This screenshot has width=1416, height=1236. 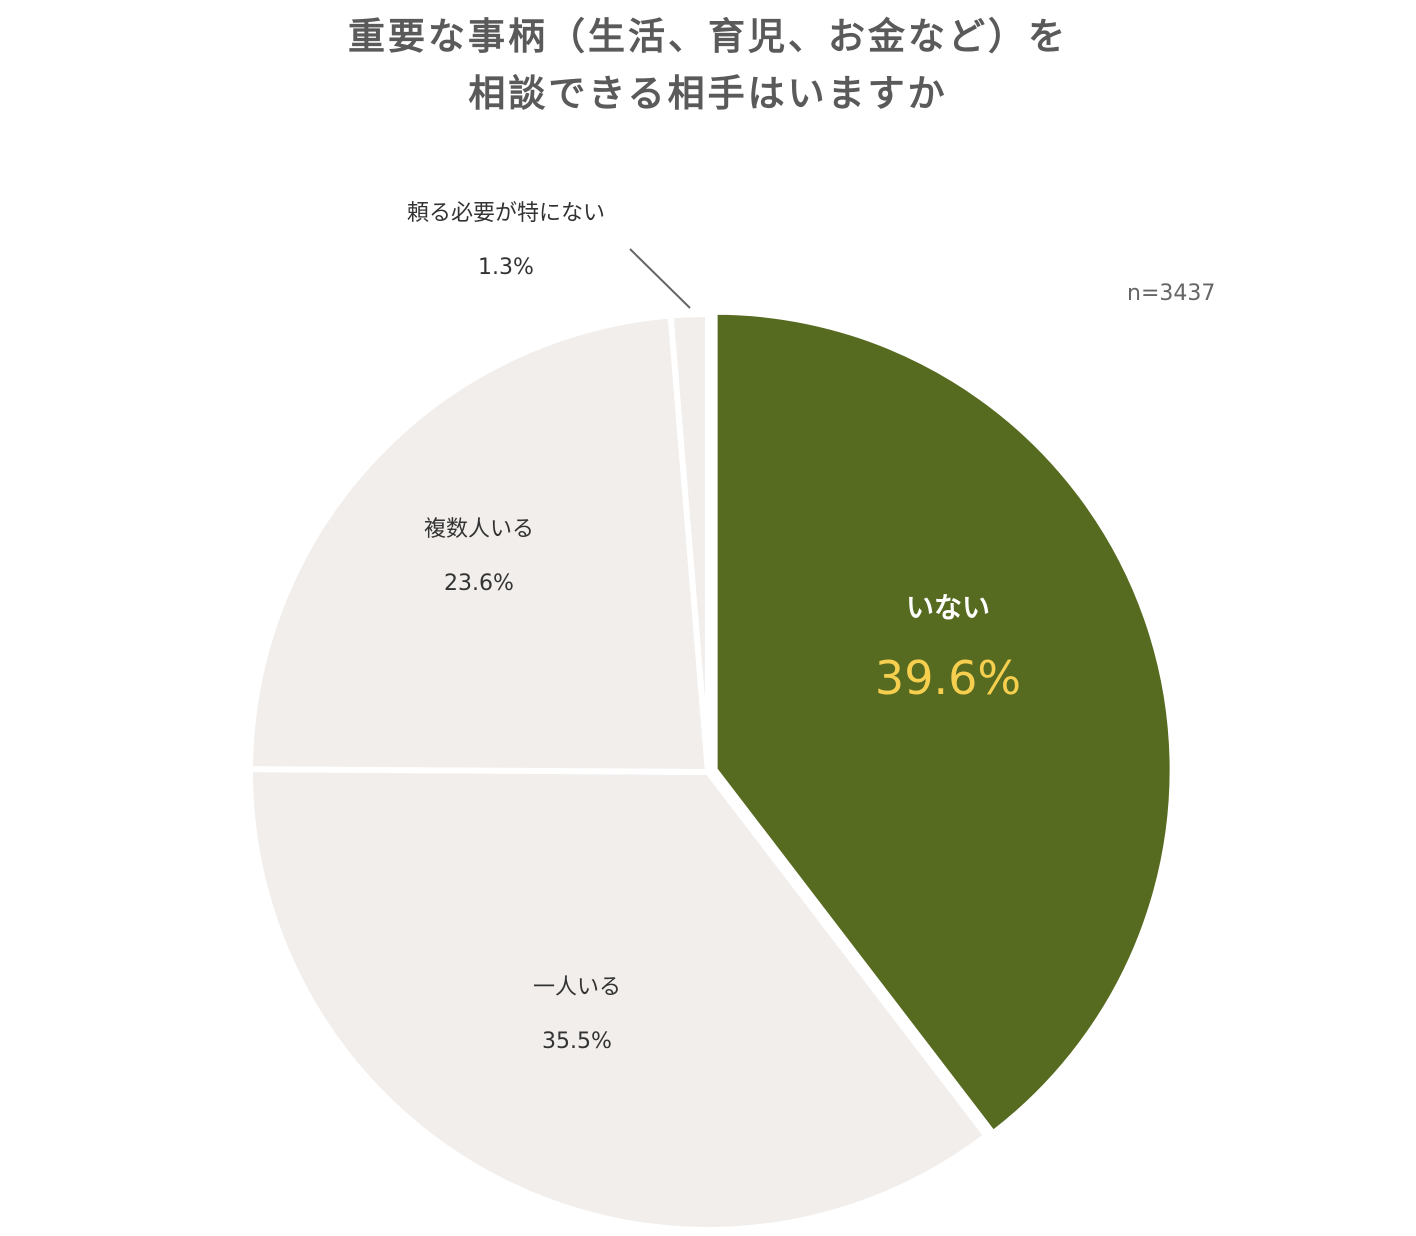 I want to click on slice-label-no-need-name: 頼る必要が特にない, so click(x=506, y=213).